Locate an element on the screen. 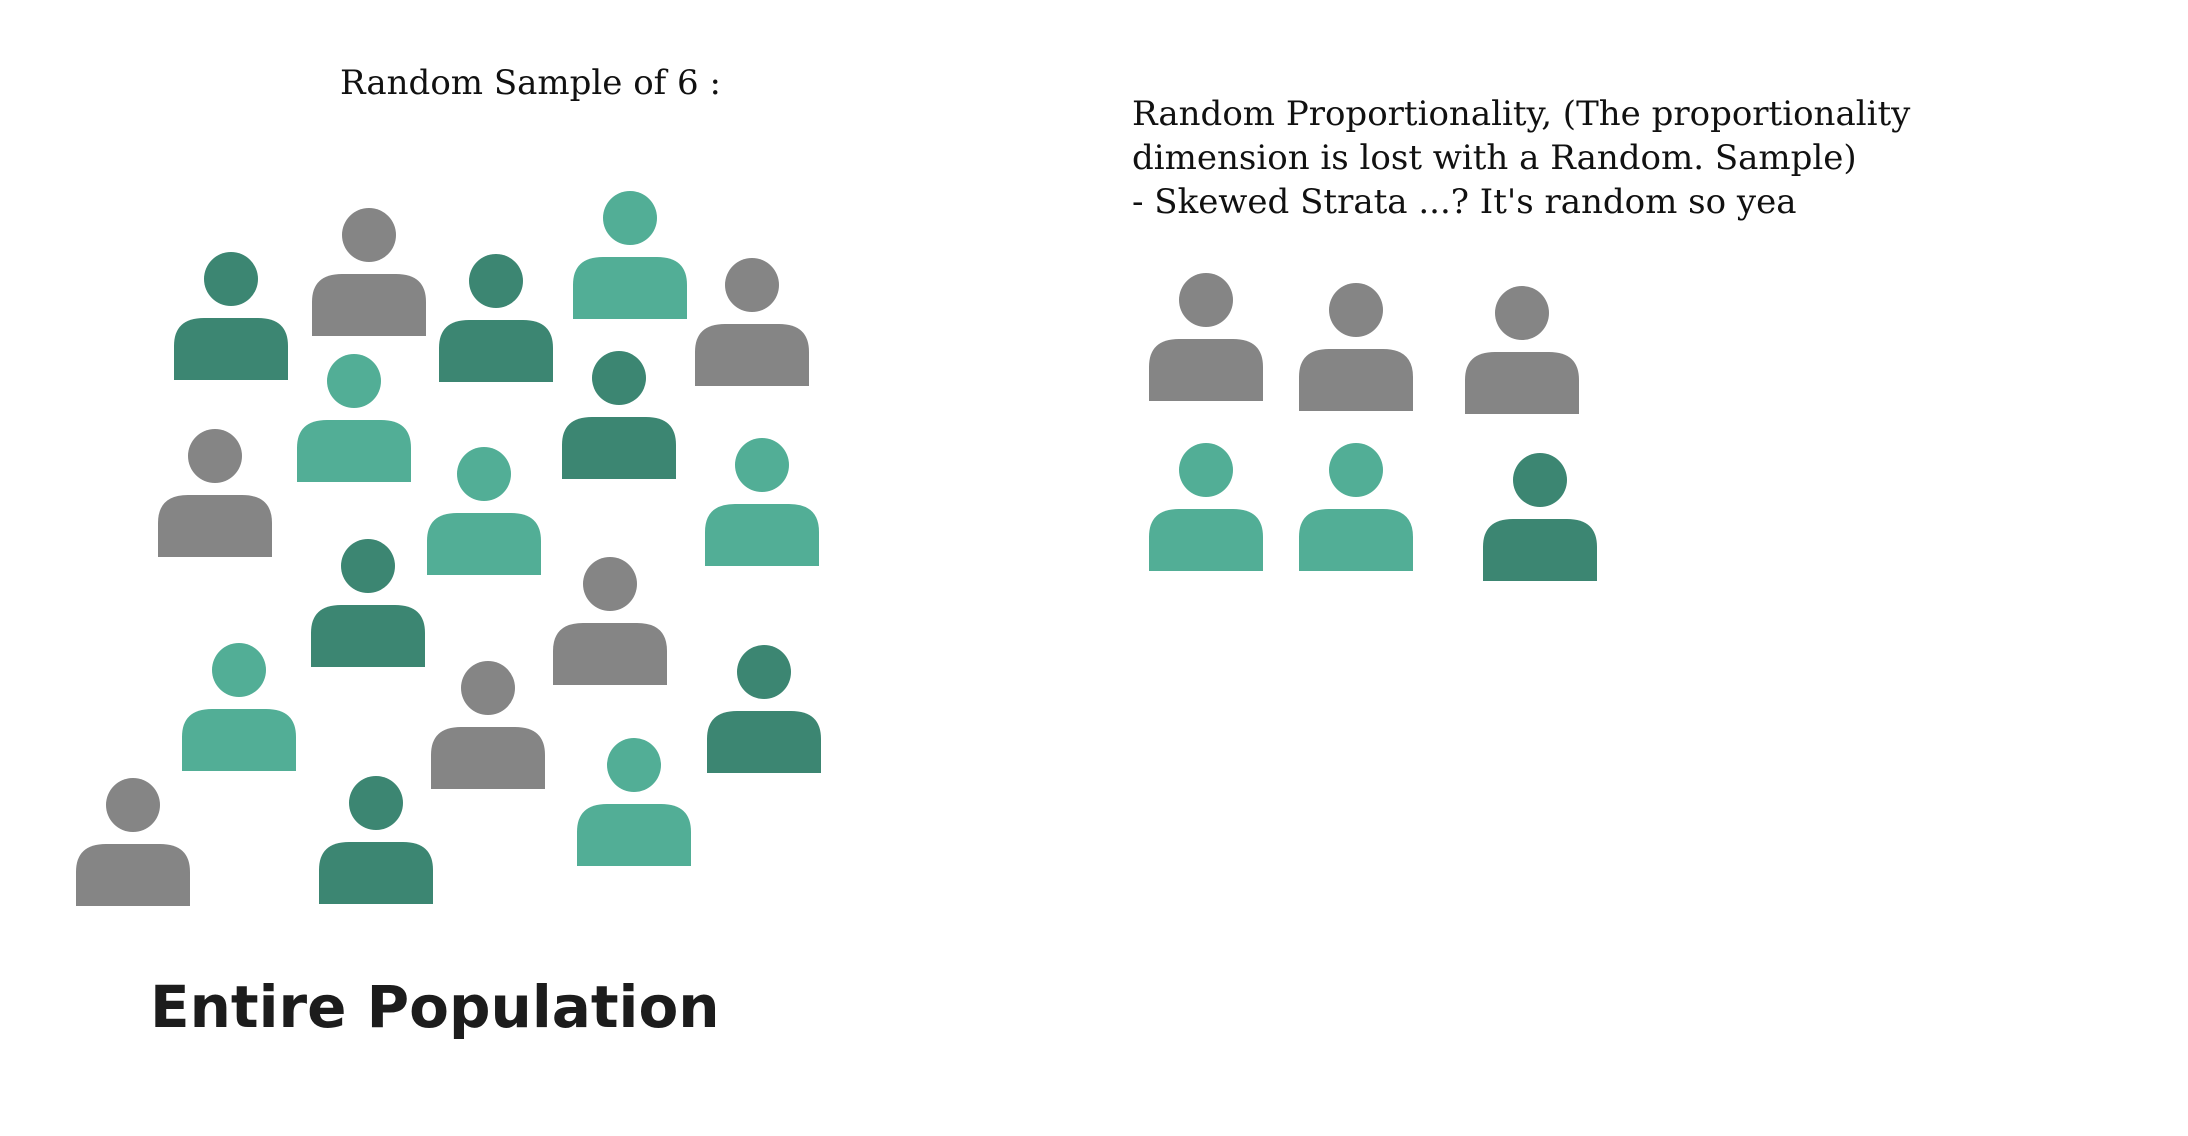  population-label: Entire Population is located at coordinates (435, 1007).